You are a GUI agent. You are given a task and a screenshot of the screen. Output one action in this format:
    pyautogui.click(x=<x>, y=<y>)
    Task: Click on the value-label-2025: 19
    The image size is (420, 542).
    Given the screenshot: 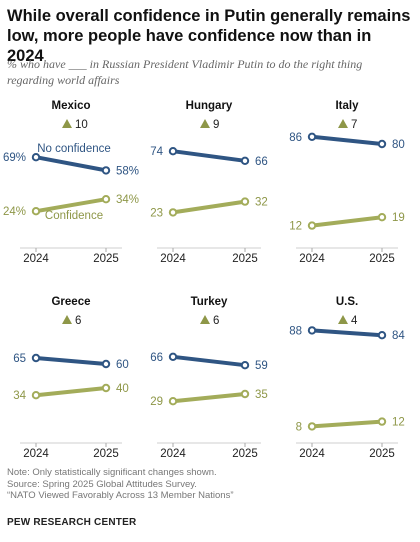 What is the action you would take?
    pyautogui.click(x=398, y=218)
    